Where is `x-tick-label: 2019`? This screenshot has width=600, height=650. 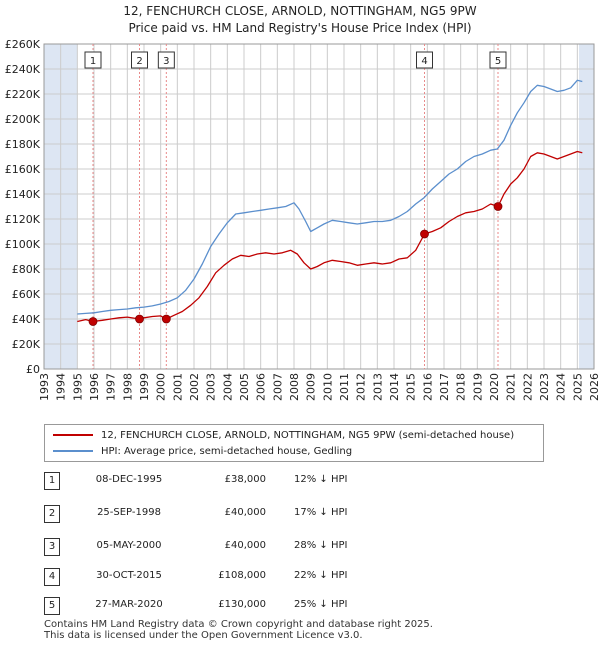
x-tick-label: 2019 is located at coordinates (477, 387).